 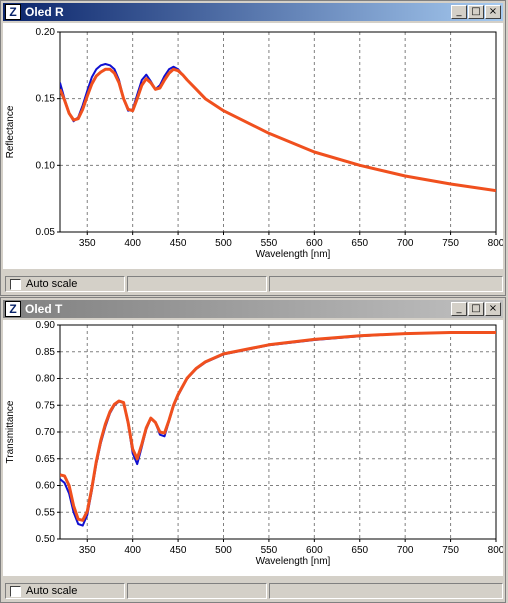 What do you see at coordinates (253, 12) in the screenshot?
I see `title-bar: Z Oled R _ □ ×` at bounding box center [253, 12].